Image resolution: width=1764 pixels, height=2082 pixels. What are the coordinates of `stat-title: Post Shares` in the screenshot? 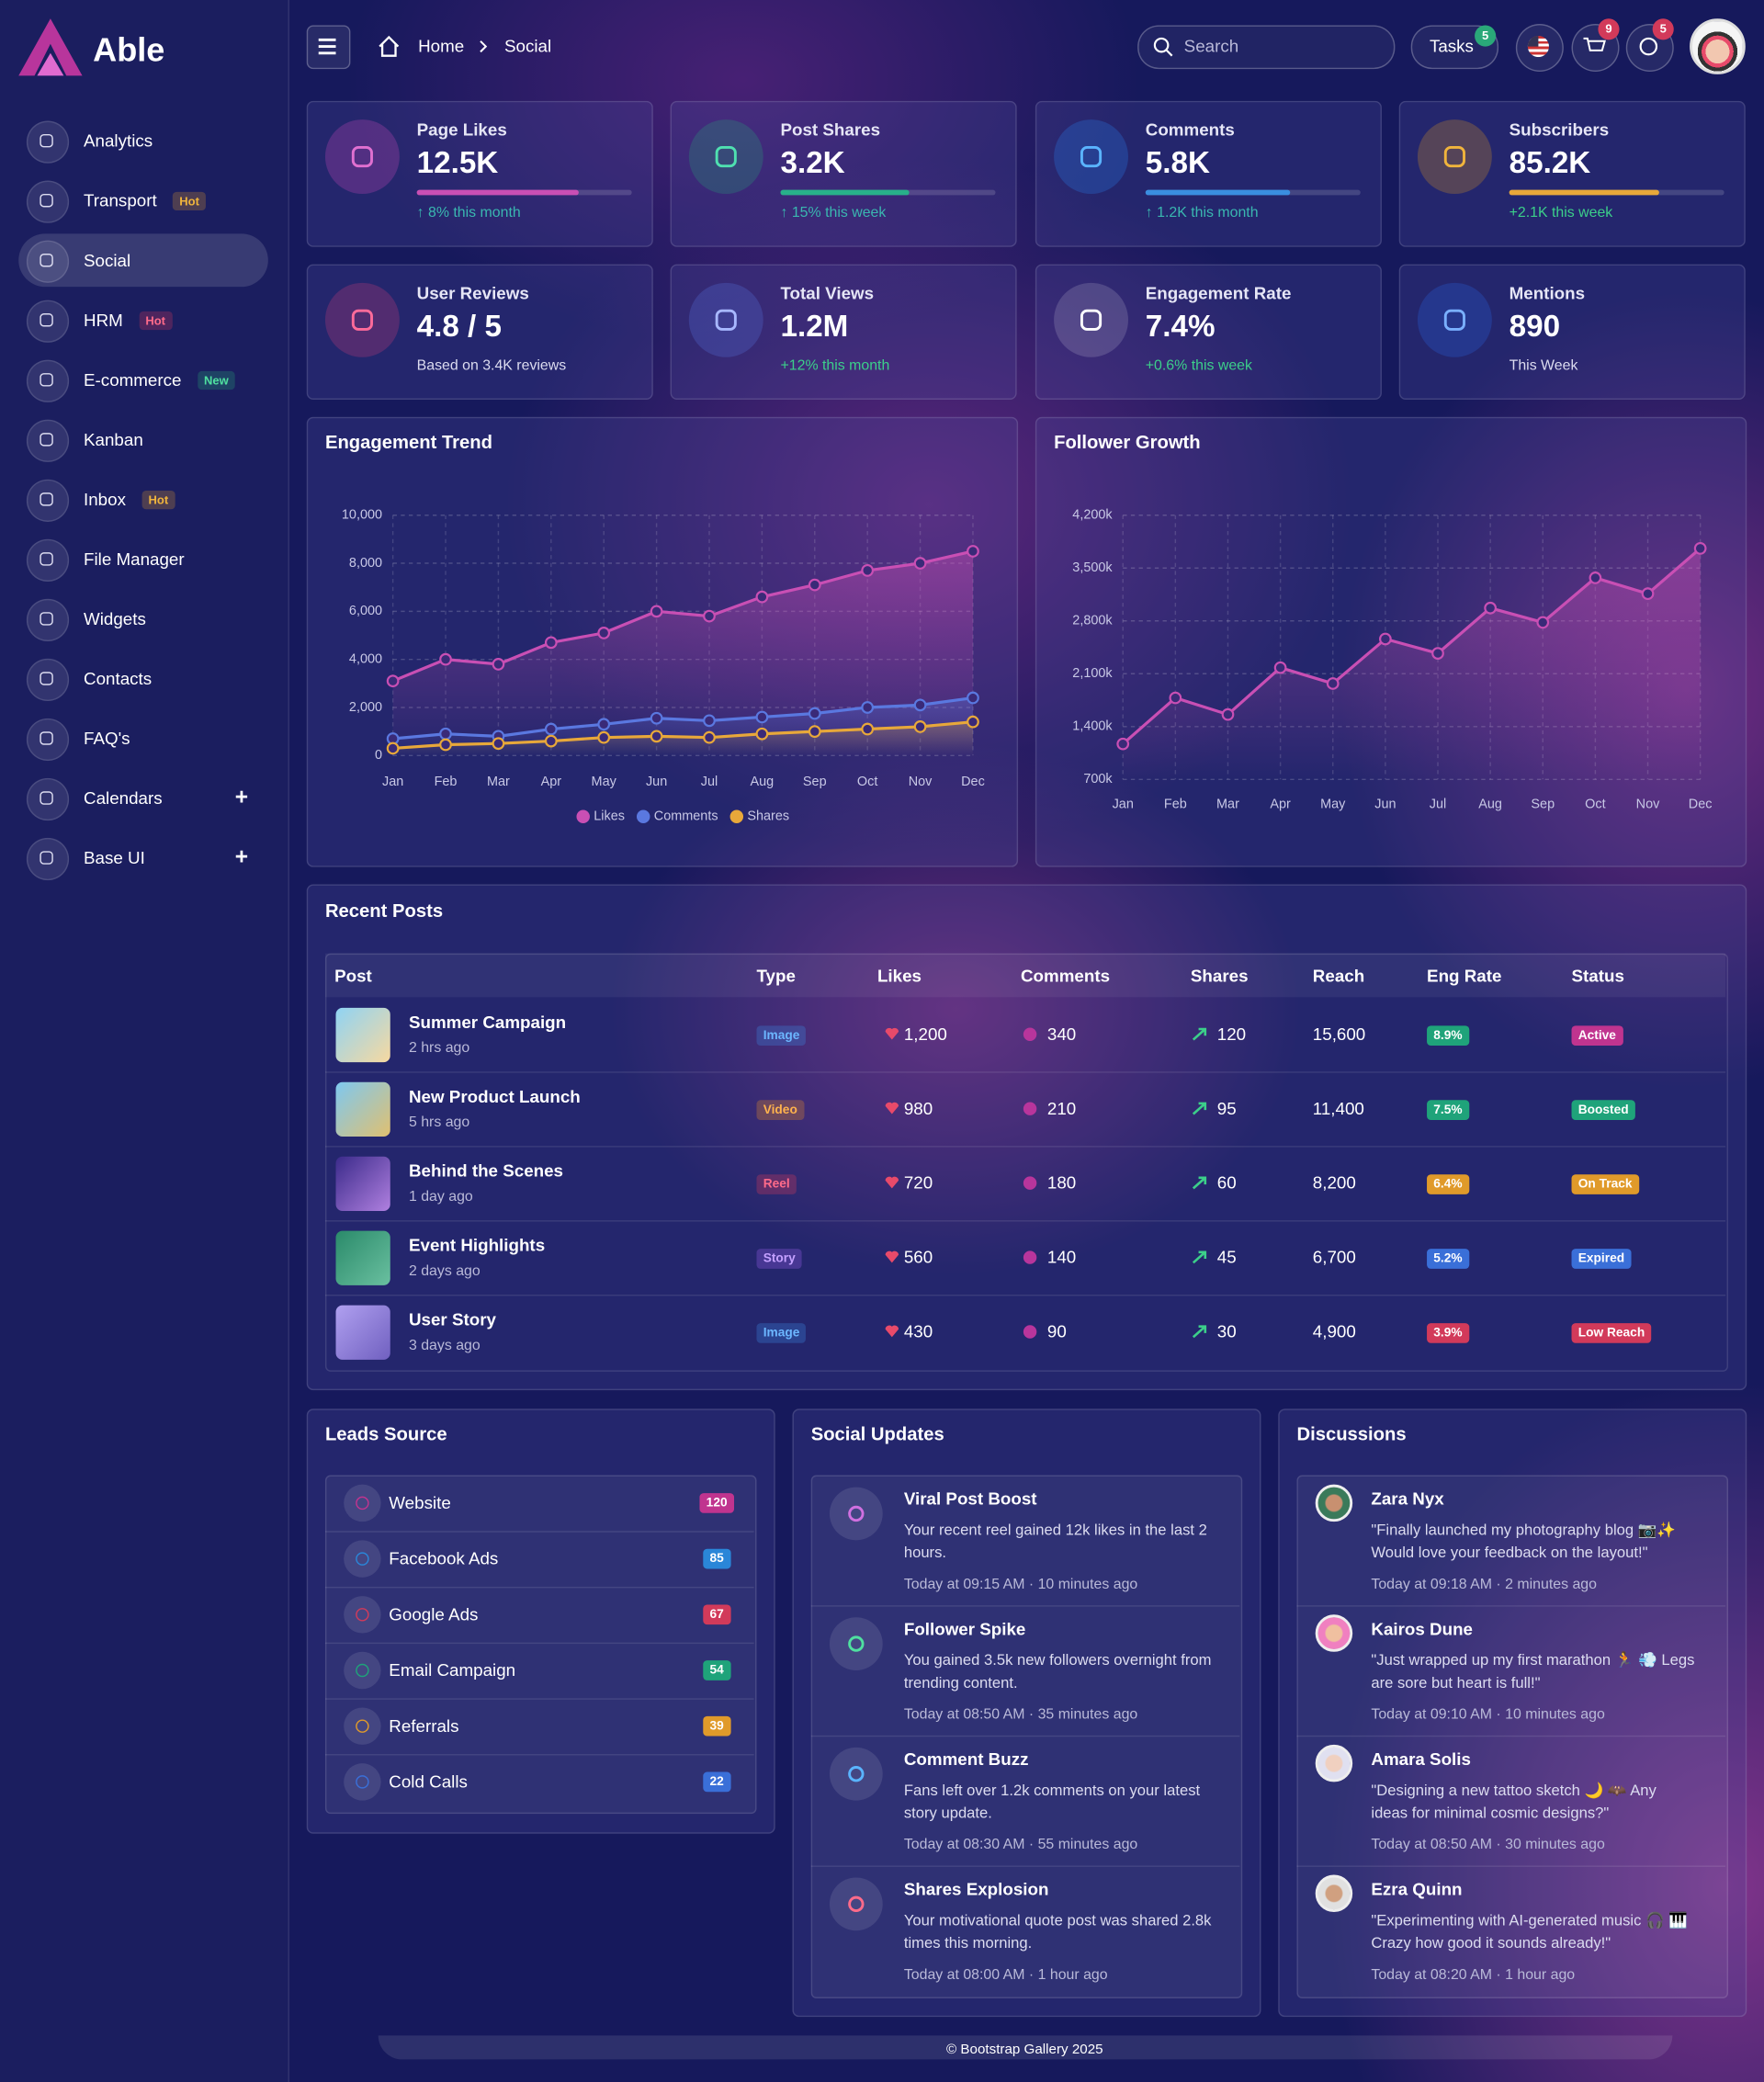 It's located at (831, 130).